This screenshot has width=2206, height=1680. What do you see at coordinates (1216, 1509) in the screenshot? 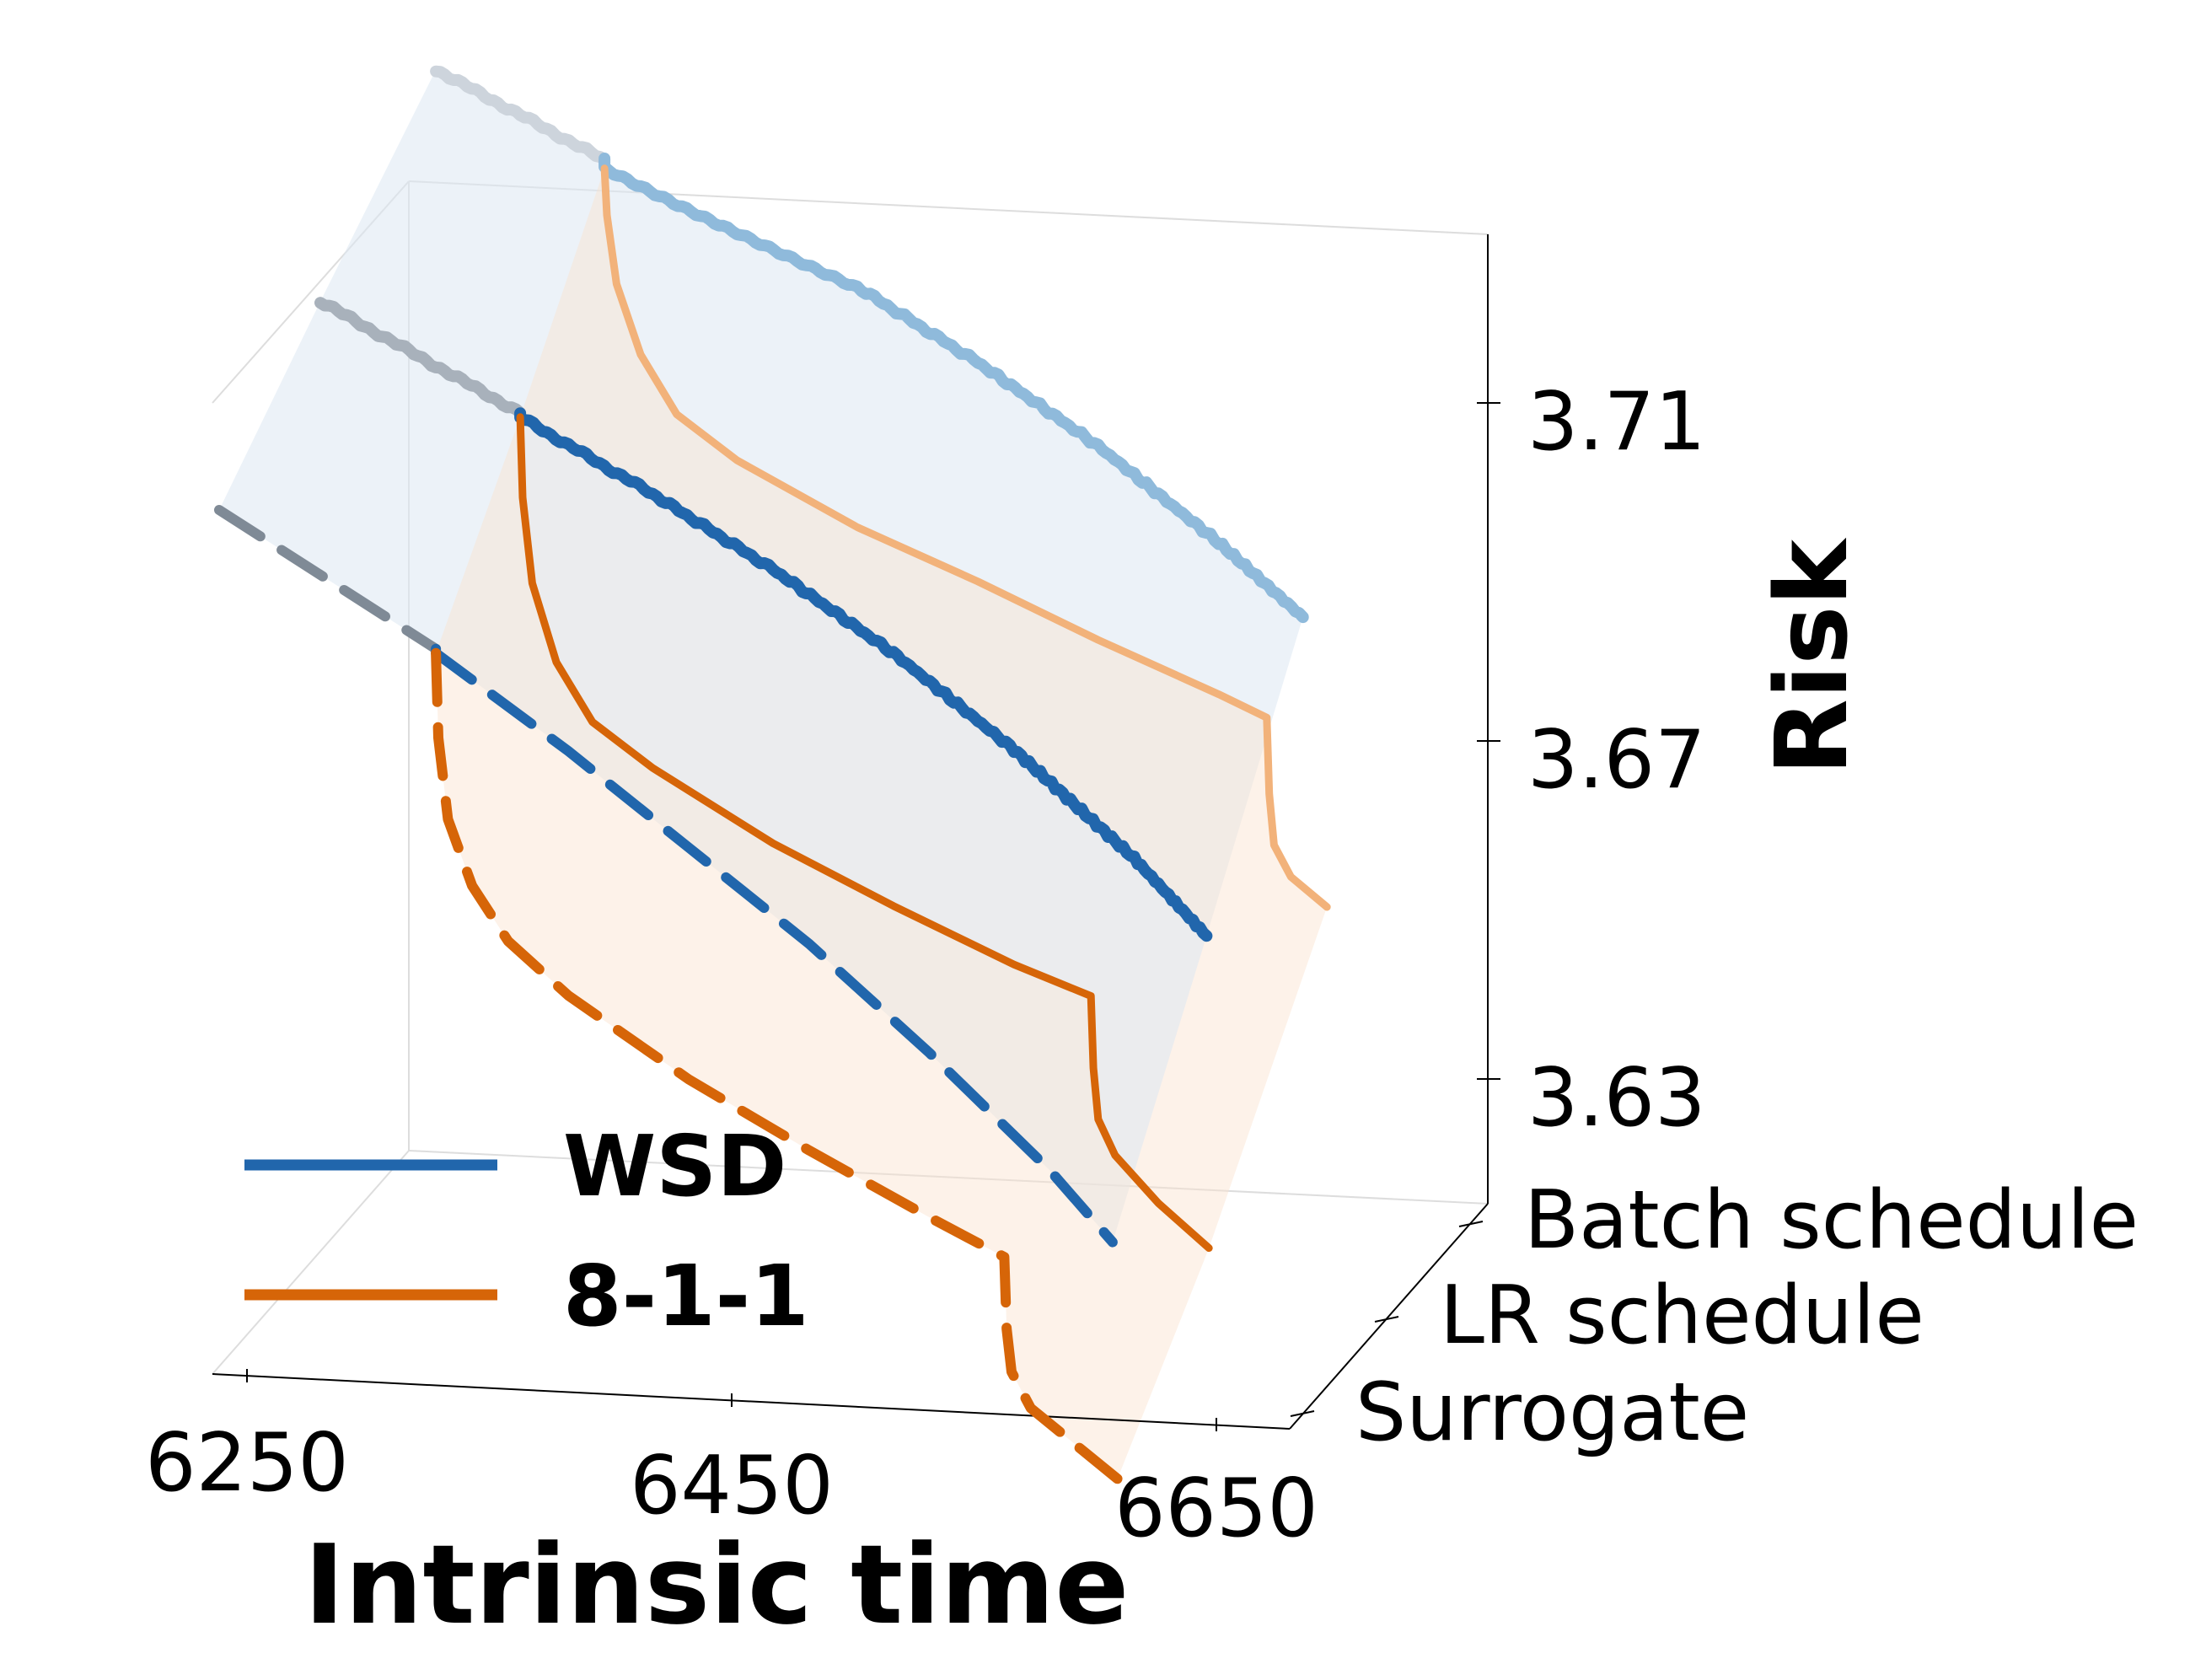
I see `x-tick-label: 6650` at bounding box center [1216, 1509].